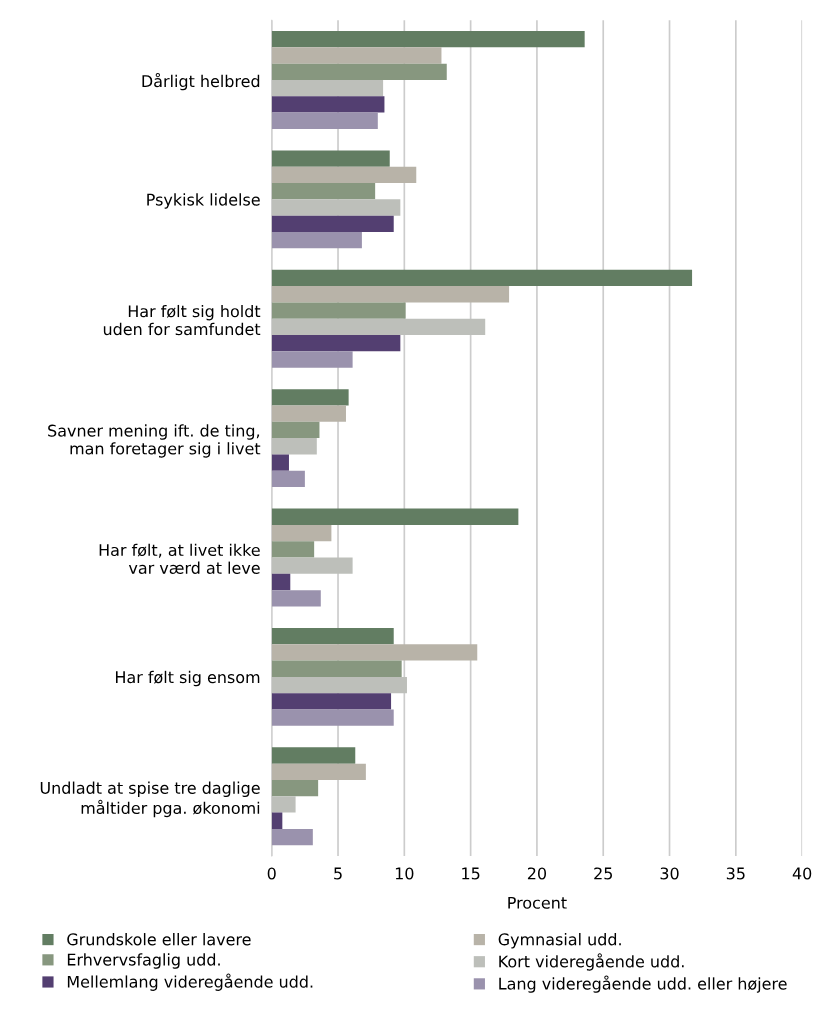  What do you see at coordinates (471, 873) in the screenshot?
I see `x-tick-label: 15` at bounding box center [471, 873].